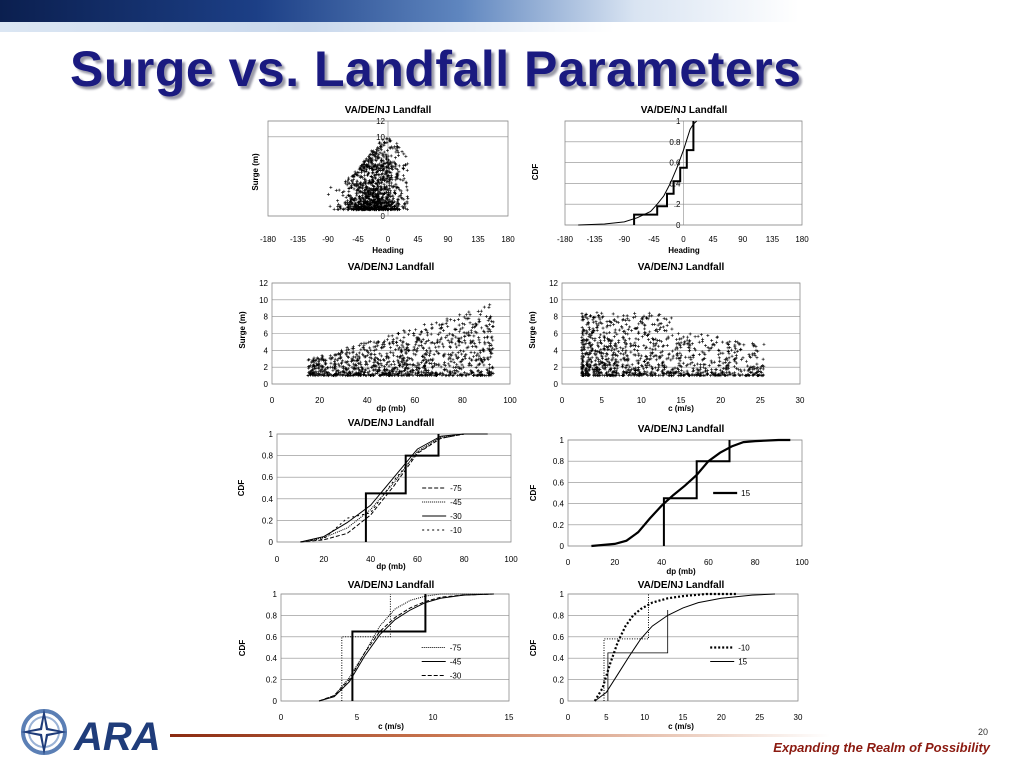 The height and width of the screenshot is (768, 1024). What do you see at coordinates (117, 736) in the screenshot?
I see `logo-text: ARA` at bounding box center [117, 736].